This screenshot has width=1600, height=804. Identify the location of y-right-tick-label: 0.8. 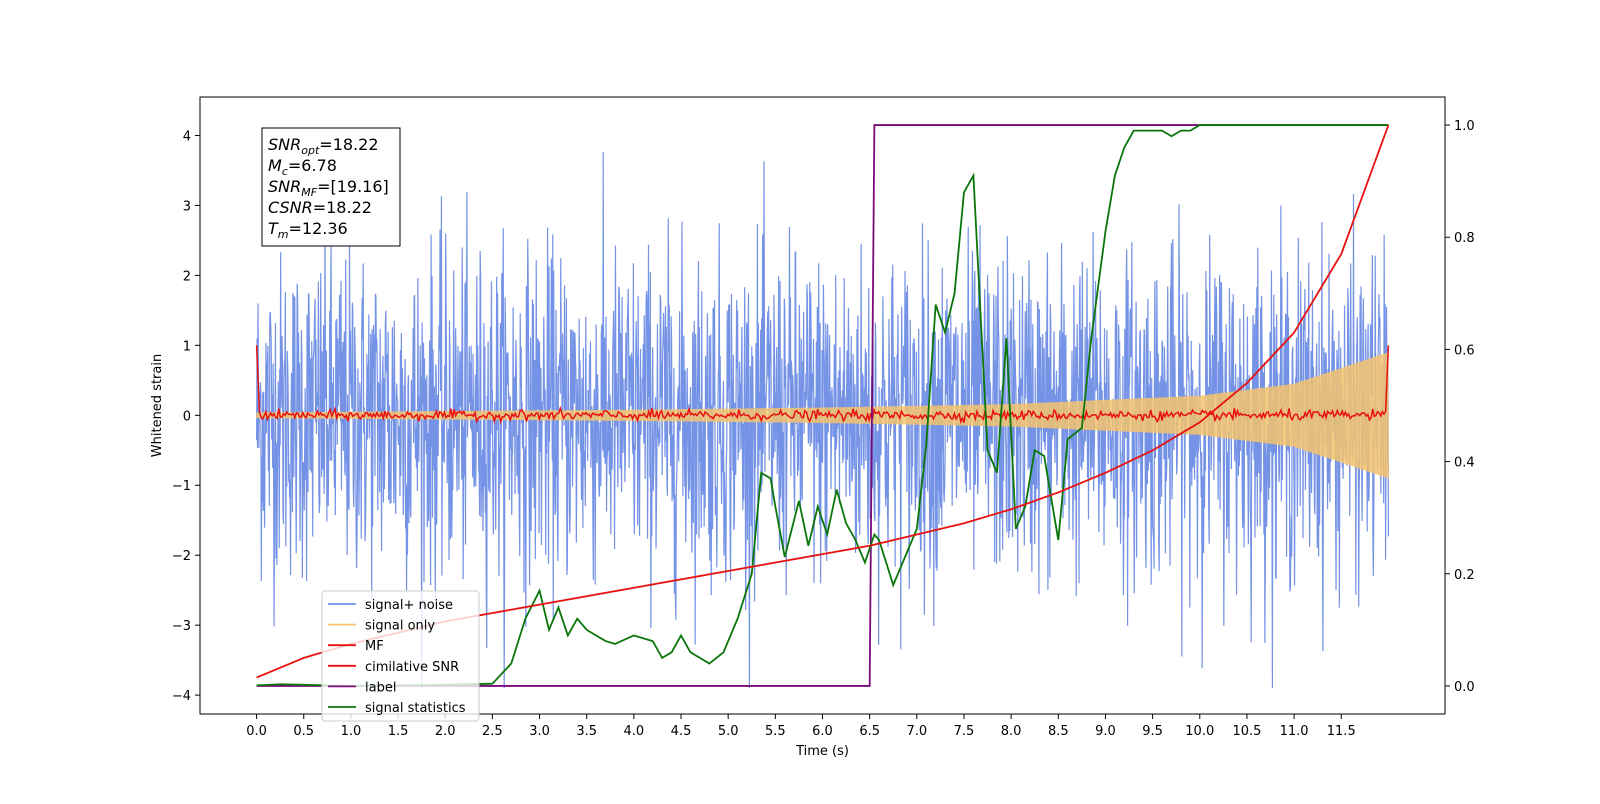
(1464, 238).